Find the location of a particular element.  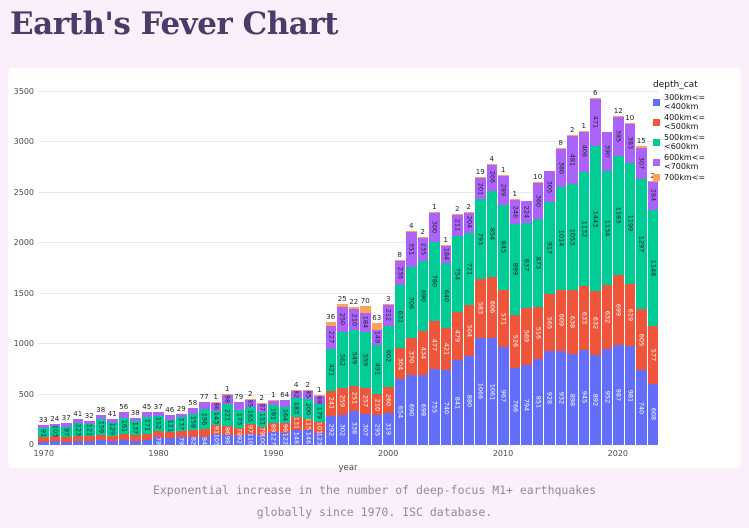

bar-segment: 706 is located at coordinates (411, 302).